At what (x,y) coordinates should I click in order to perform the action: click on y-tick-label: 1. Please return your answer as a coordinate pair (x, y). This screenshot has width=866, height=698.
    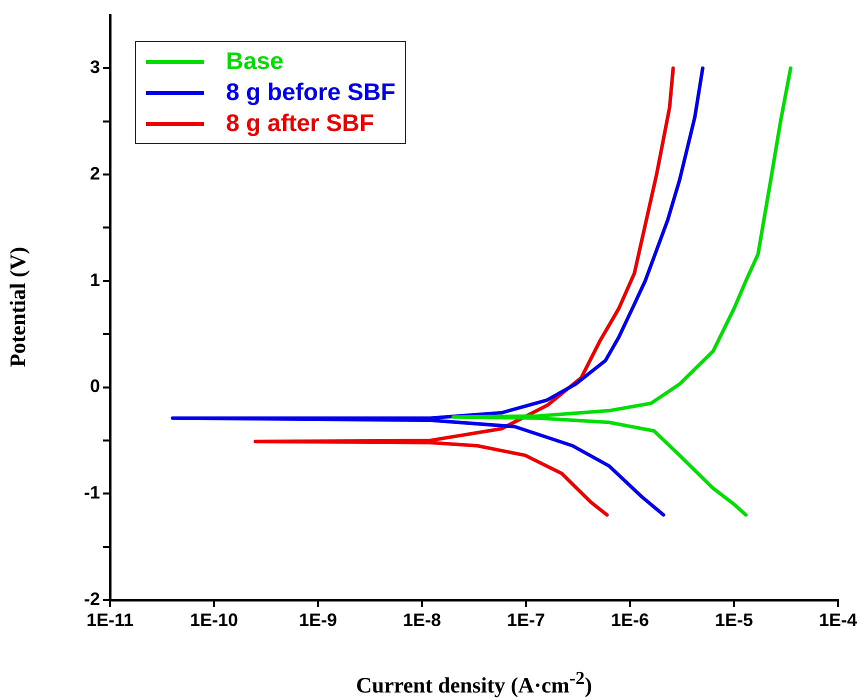
    Looking at the image, I should click on (95, 280).